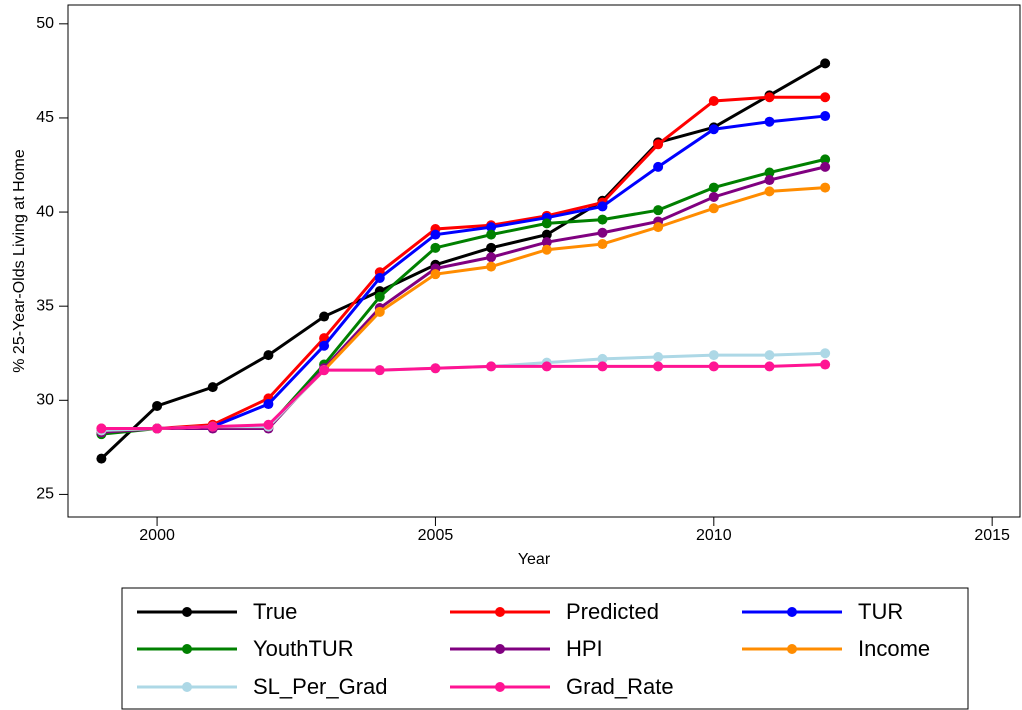 The height and width of the screenshot is (710, 1022). I want to click on x-tick-label: 2000, so click(157, 535).